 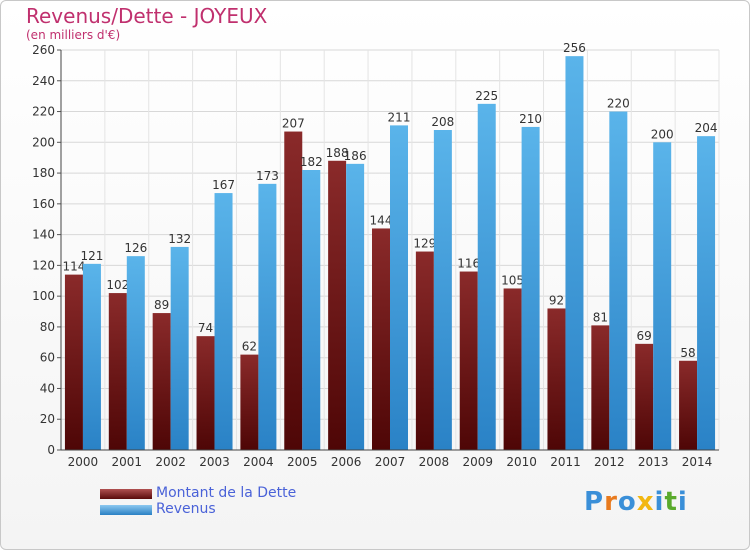 I want to click on data-label-dette: 105, so click(x=512, y=280).